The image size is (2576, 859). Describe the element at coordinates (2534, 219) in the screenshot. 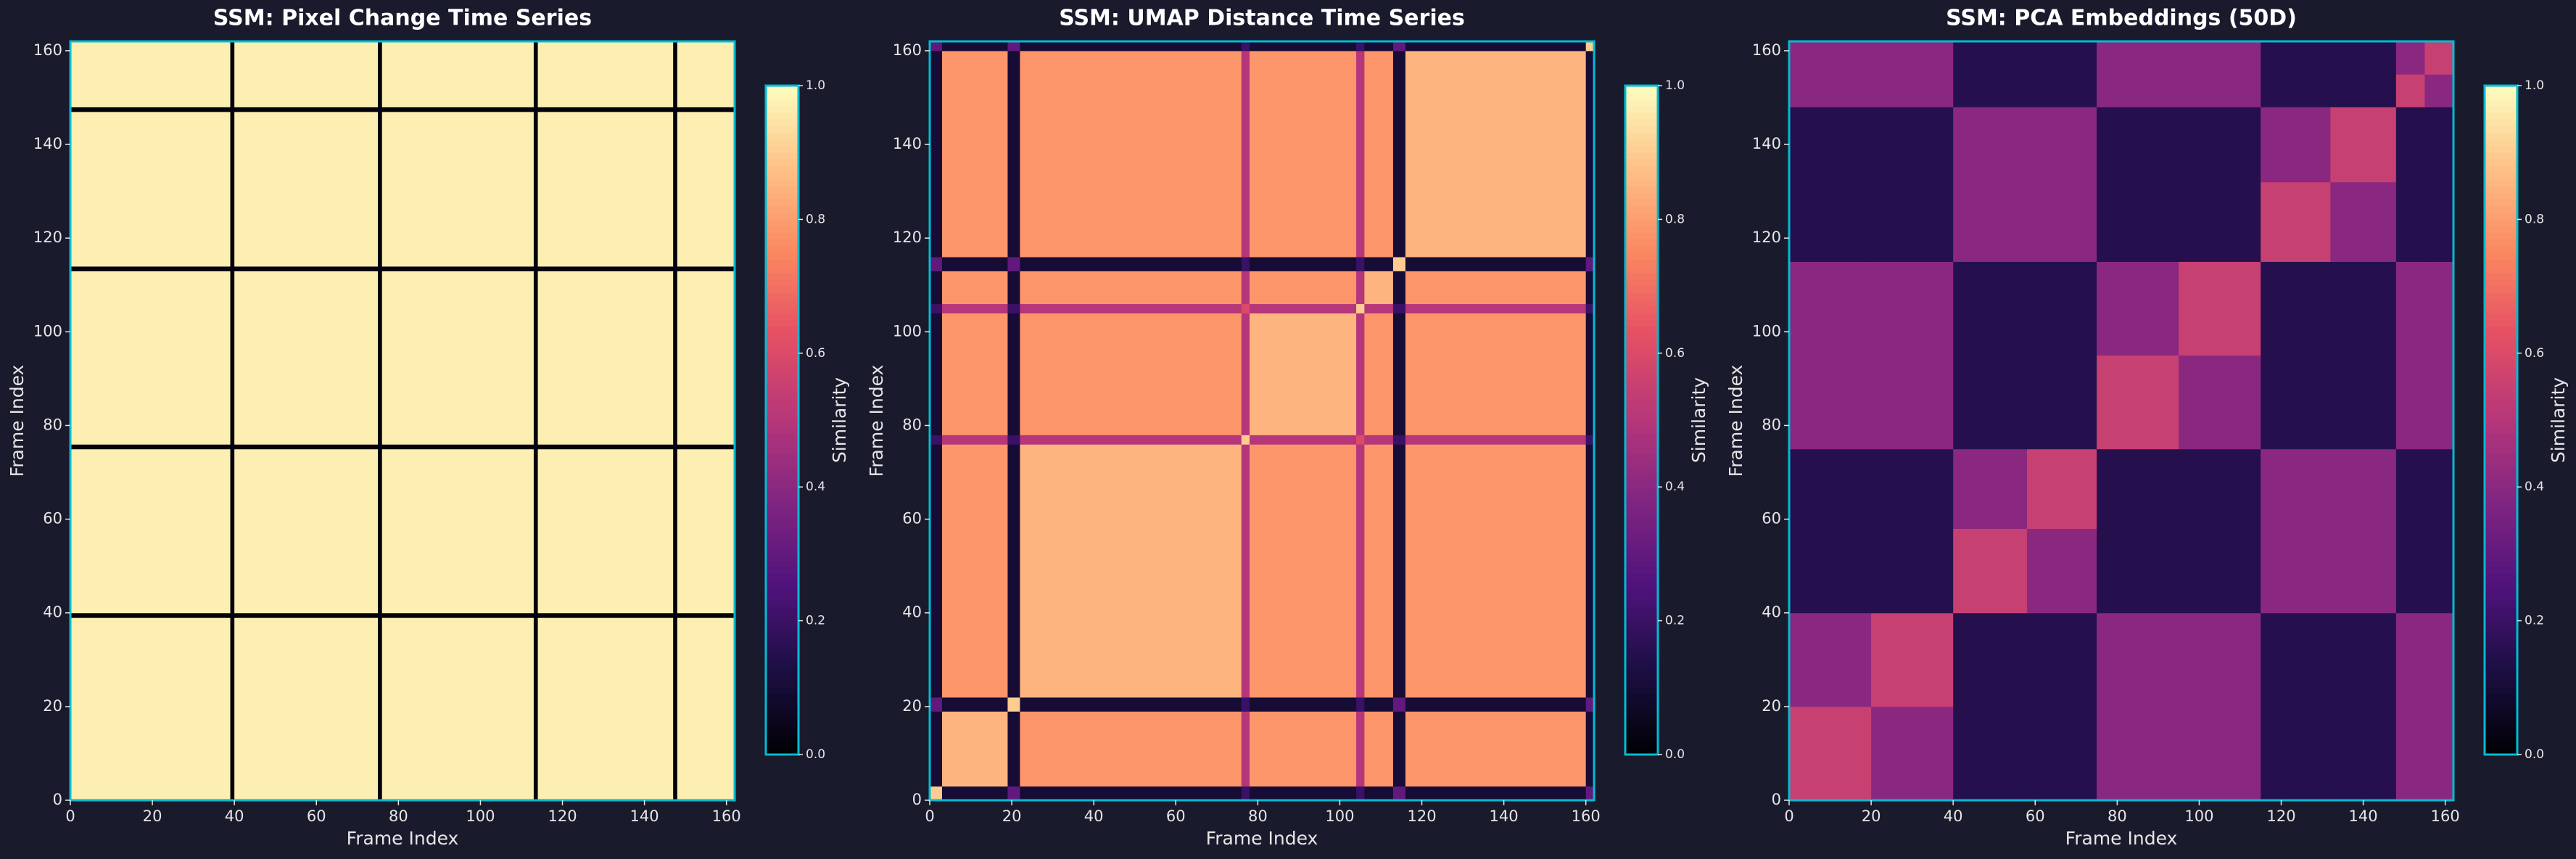

I see `colorbar-tick-label: 0.8` at that location.